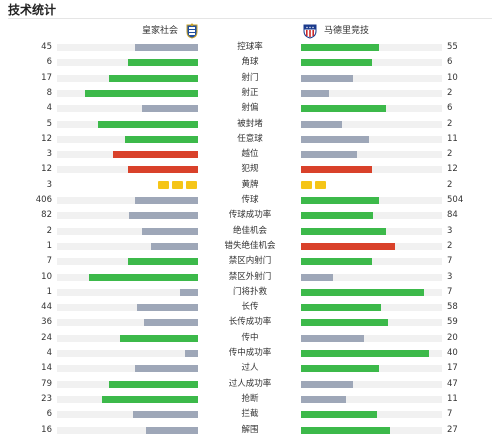 The height and width of the screenshot is (440, 500). What do you see at coordinates (452, 307) in the screenshot?
I see `away-value: 58` at bounding box center [452, 307].